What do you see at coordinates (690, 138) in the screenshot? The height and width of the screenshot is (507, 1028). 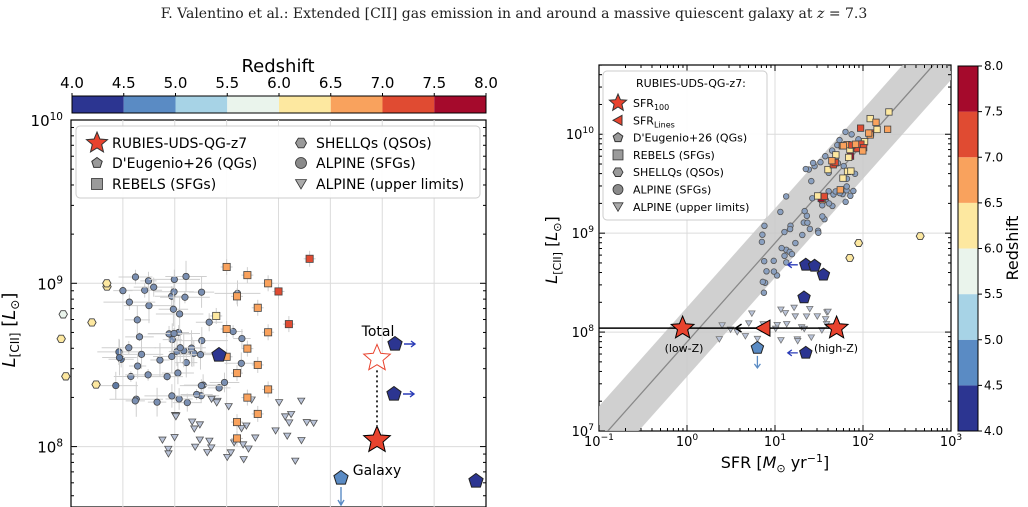 I see `right-legend-label-text: D'Eugenio+26 (QGs)` at bounding box center [690, 138].